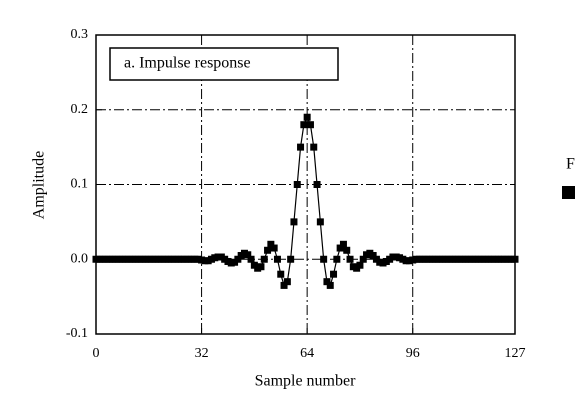 Image resolution: width=575 pixels, height=407 pixels. Describe the element at coordinates (39, 185) in the screenshot. I see `y-axis-label: Amplitude` at that location.